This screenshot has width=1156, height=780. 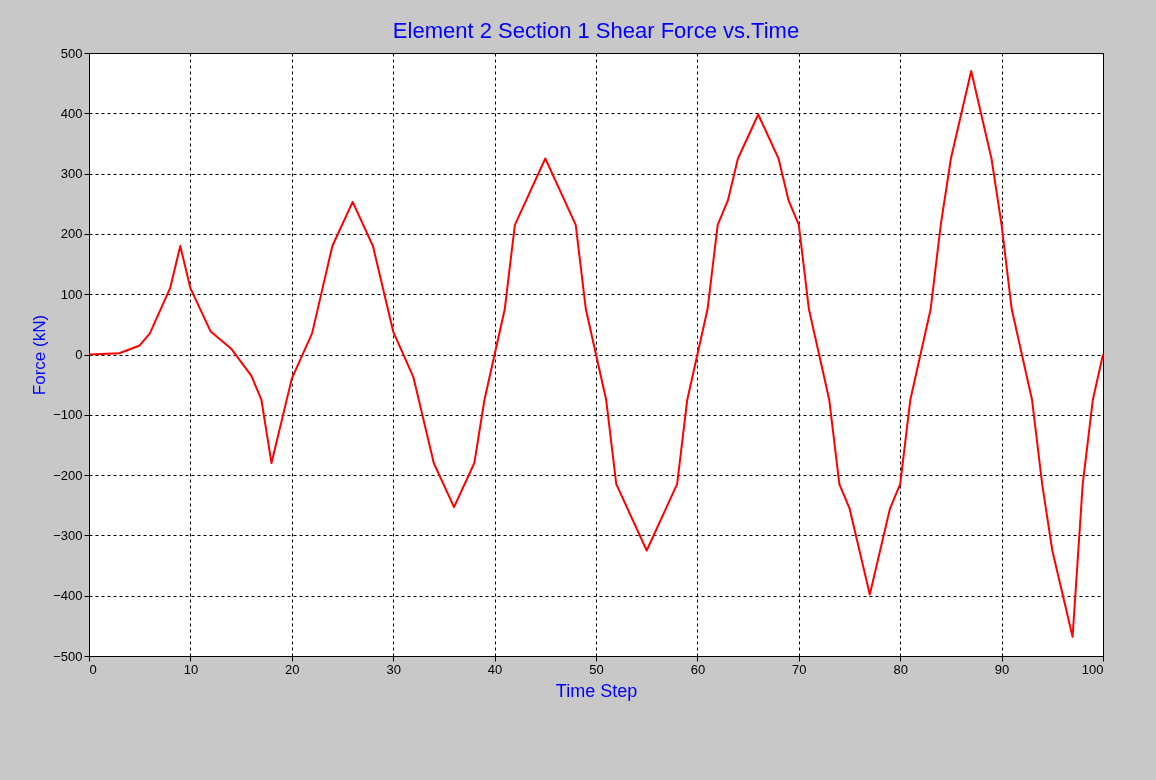 What do you see at coordinates (71, 234) in the screenshot?
I see `y-tick-label: 200` at bounding box center [71, 234].